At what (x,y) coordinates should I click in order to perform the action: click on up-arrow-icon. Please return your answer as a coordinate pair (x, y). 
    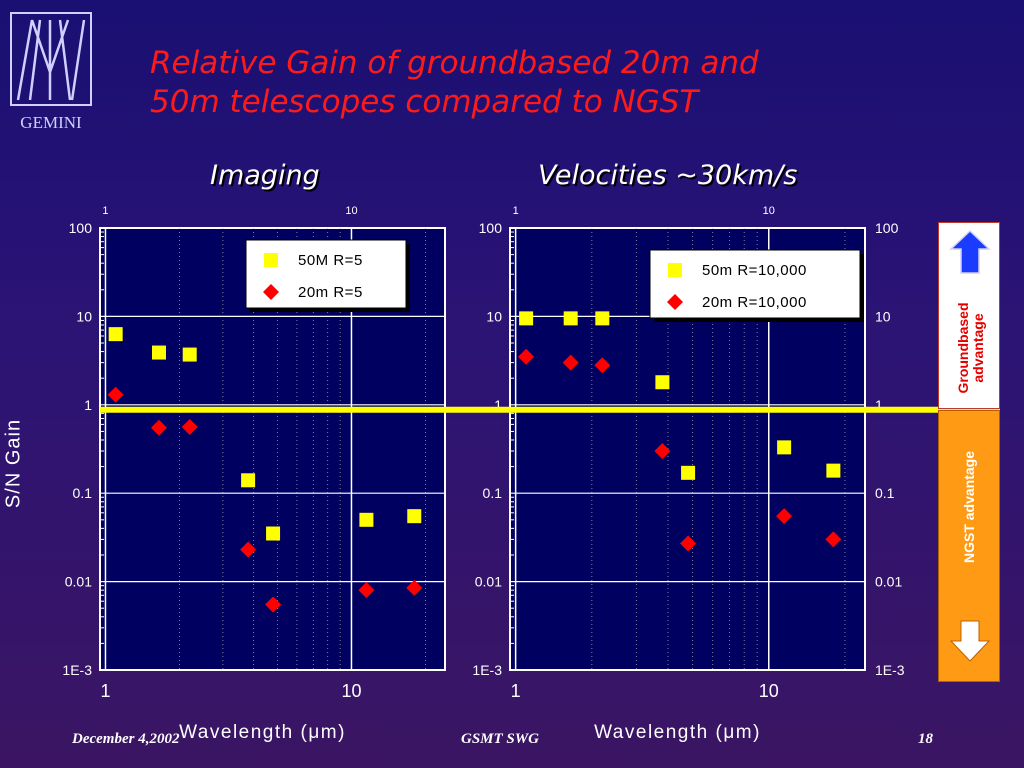
    Looking at the image, I should click on (970, 251).